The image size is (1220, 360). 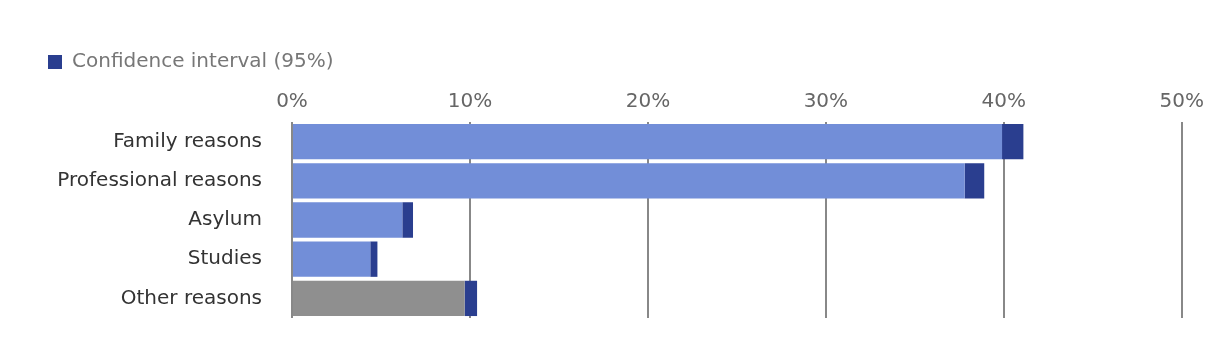 What do you see at coordinates (648, 100) in the screenshot?
I see `x-tick-label: 20%` at bounding box center [648, 100].